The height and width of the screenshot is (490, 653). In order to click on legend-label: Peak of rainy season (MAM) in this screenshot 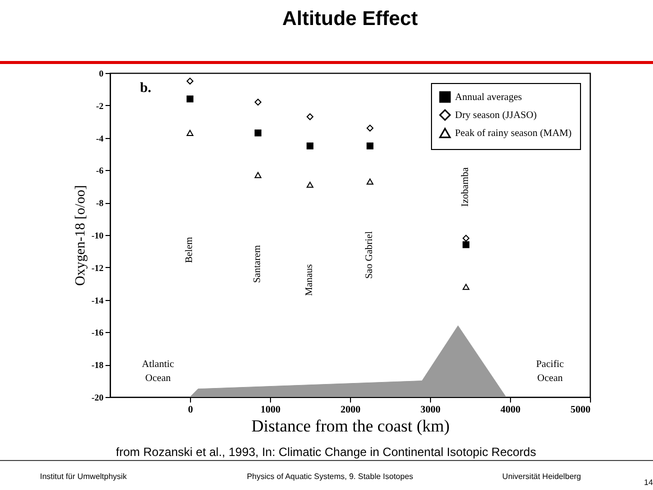, I will do `click(513, 133)`.